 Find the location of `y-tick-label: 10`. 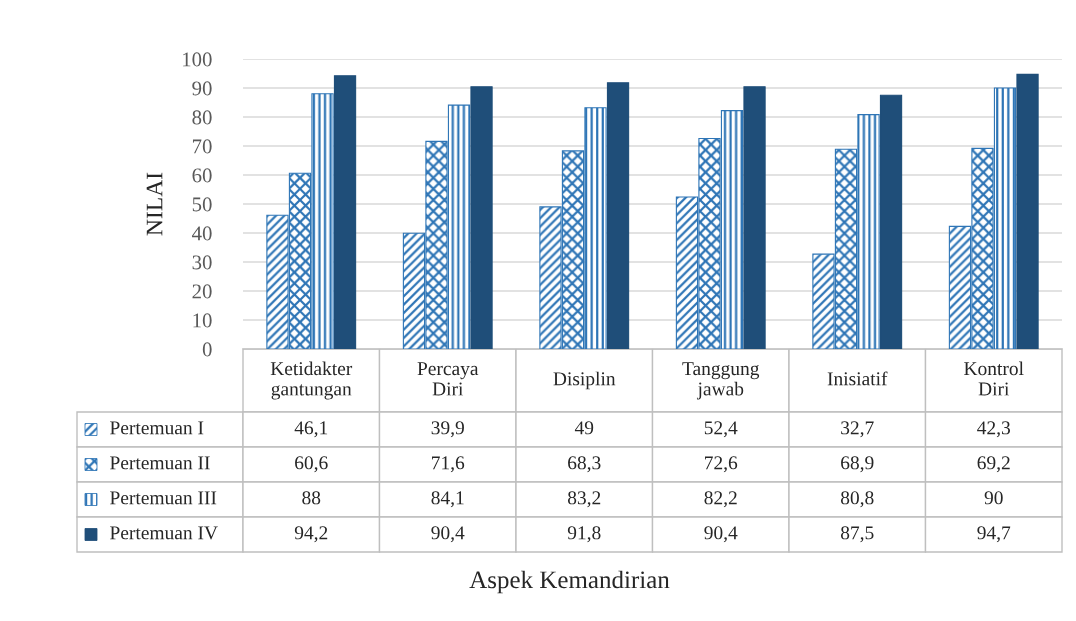

y-tick-label: 10 is located at coordinates (202, 320).